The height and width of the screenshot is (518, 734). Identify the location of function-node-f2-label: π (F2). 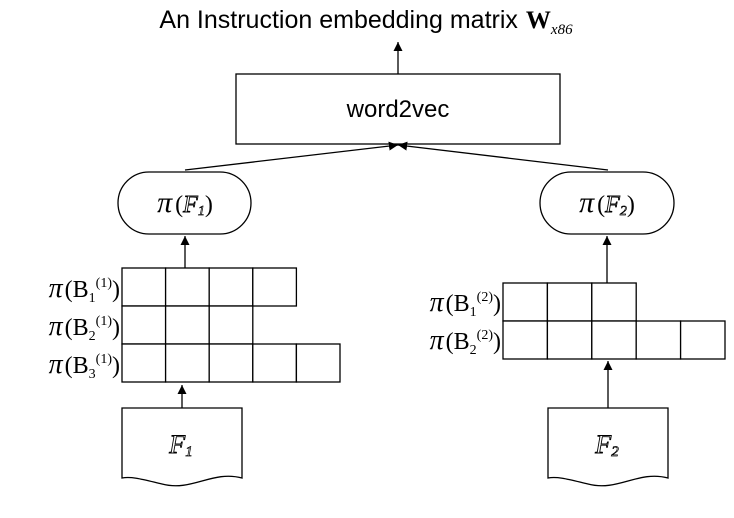
(607, 202).